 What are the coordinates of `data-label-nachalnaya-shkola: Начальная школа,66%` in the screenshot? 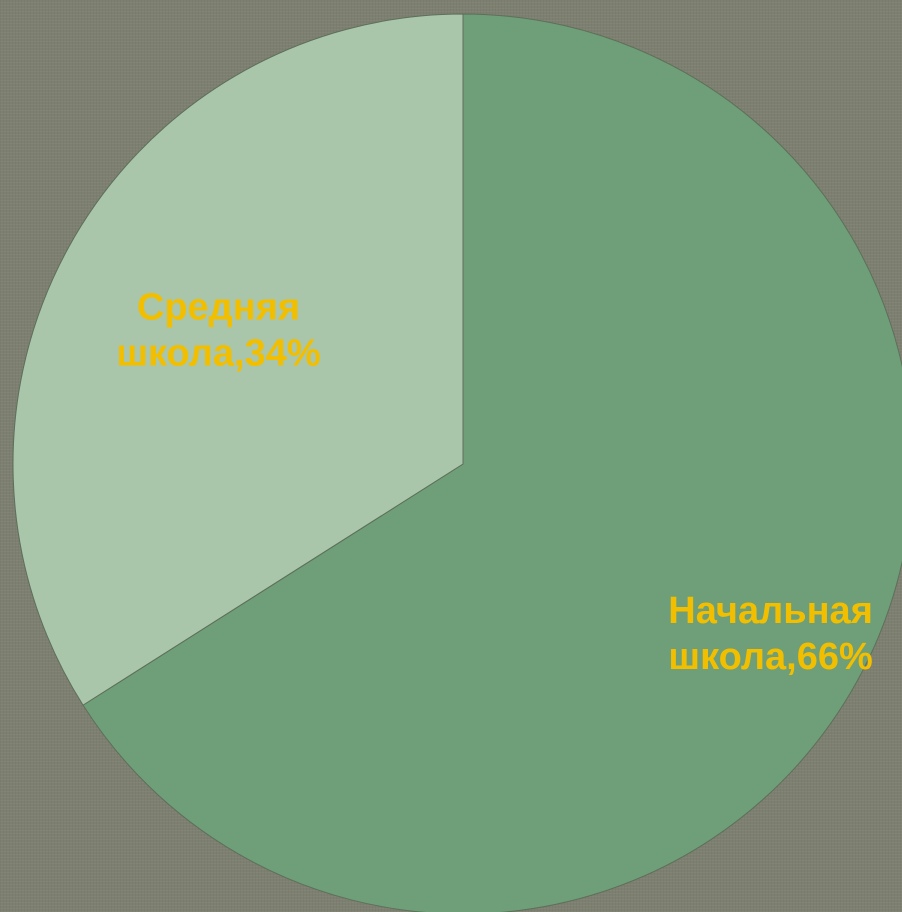 It's located at (770, 634).